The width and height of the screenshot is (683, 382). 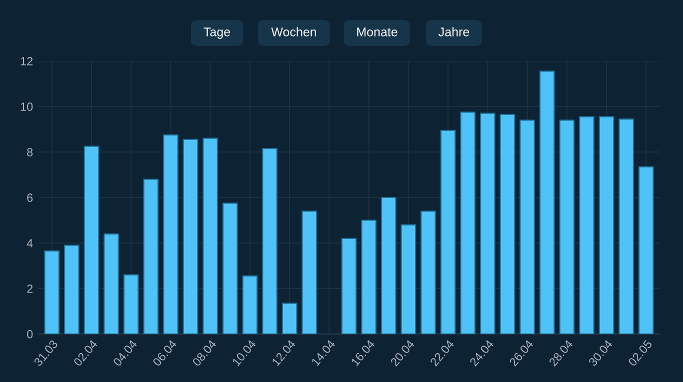 What do you see at coordinates (30, 152) in the screenshot?
I see `y-tick-label: 8` at bounding box center [30, 152].